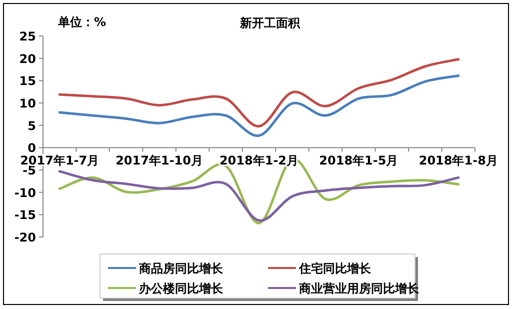 Image resolution: width=515 pixels, height=309 pixels. What do you see at coordinates (27, 81) in the screenshot?
I see `y-tick-label: 15` at bounding box center [27, 81].